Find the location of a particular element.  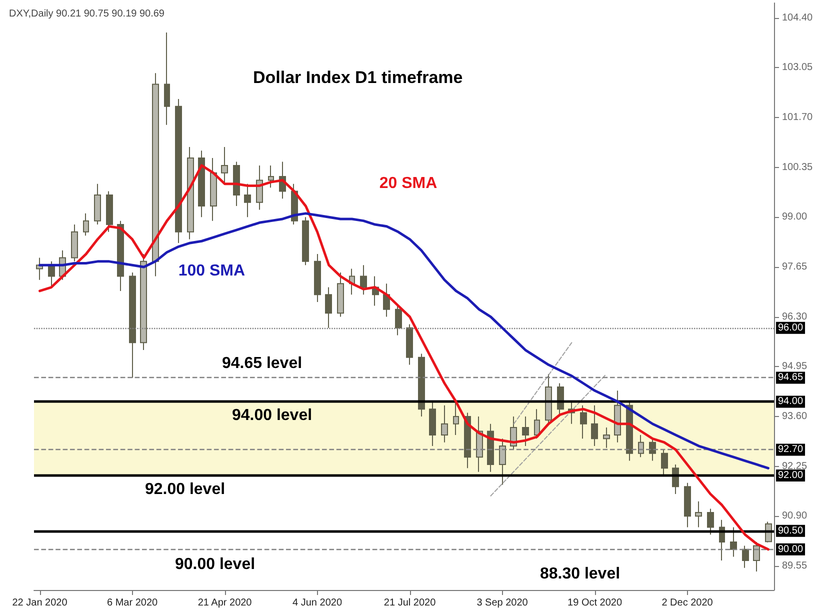

y-tick-label: 101.70 is located at coordinates (798, 117).